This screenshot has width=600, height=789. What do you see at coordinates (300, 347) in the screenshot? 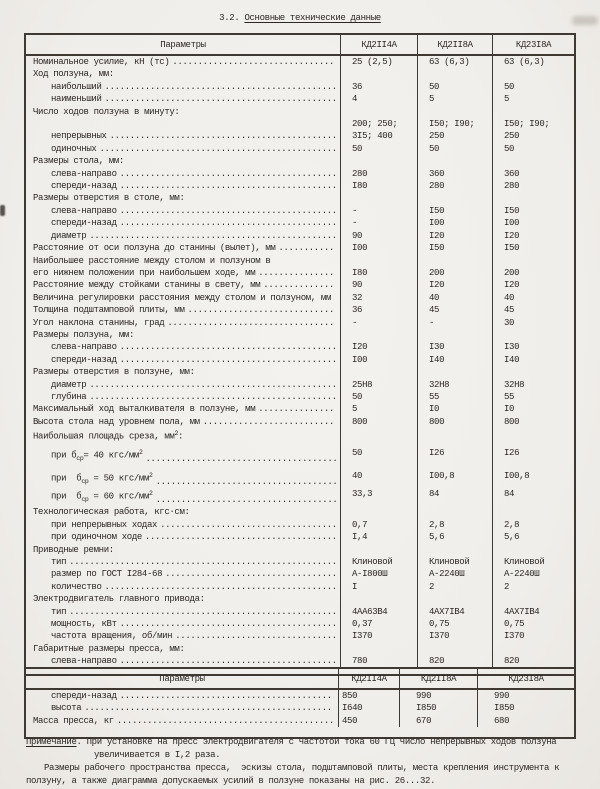
I see `table-row: слева-направоI20I30I30` at bounding box center [300, 347].